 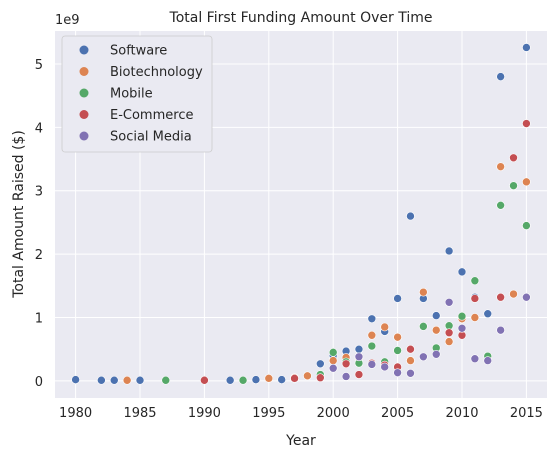 What do you see at coordinates (397, 413) in the screenshot?
I see `x-tick-label: 2005` at bounding box center [397, 413].